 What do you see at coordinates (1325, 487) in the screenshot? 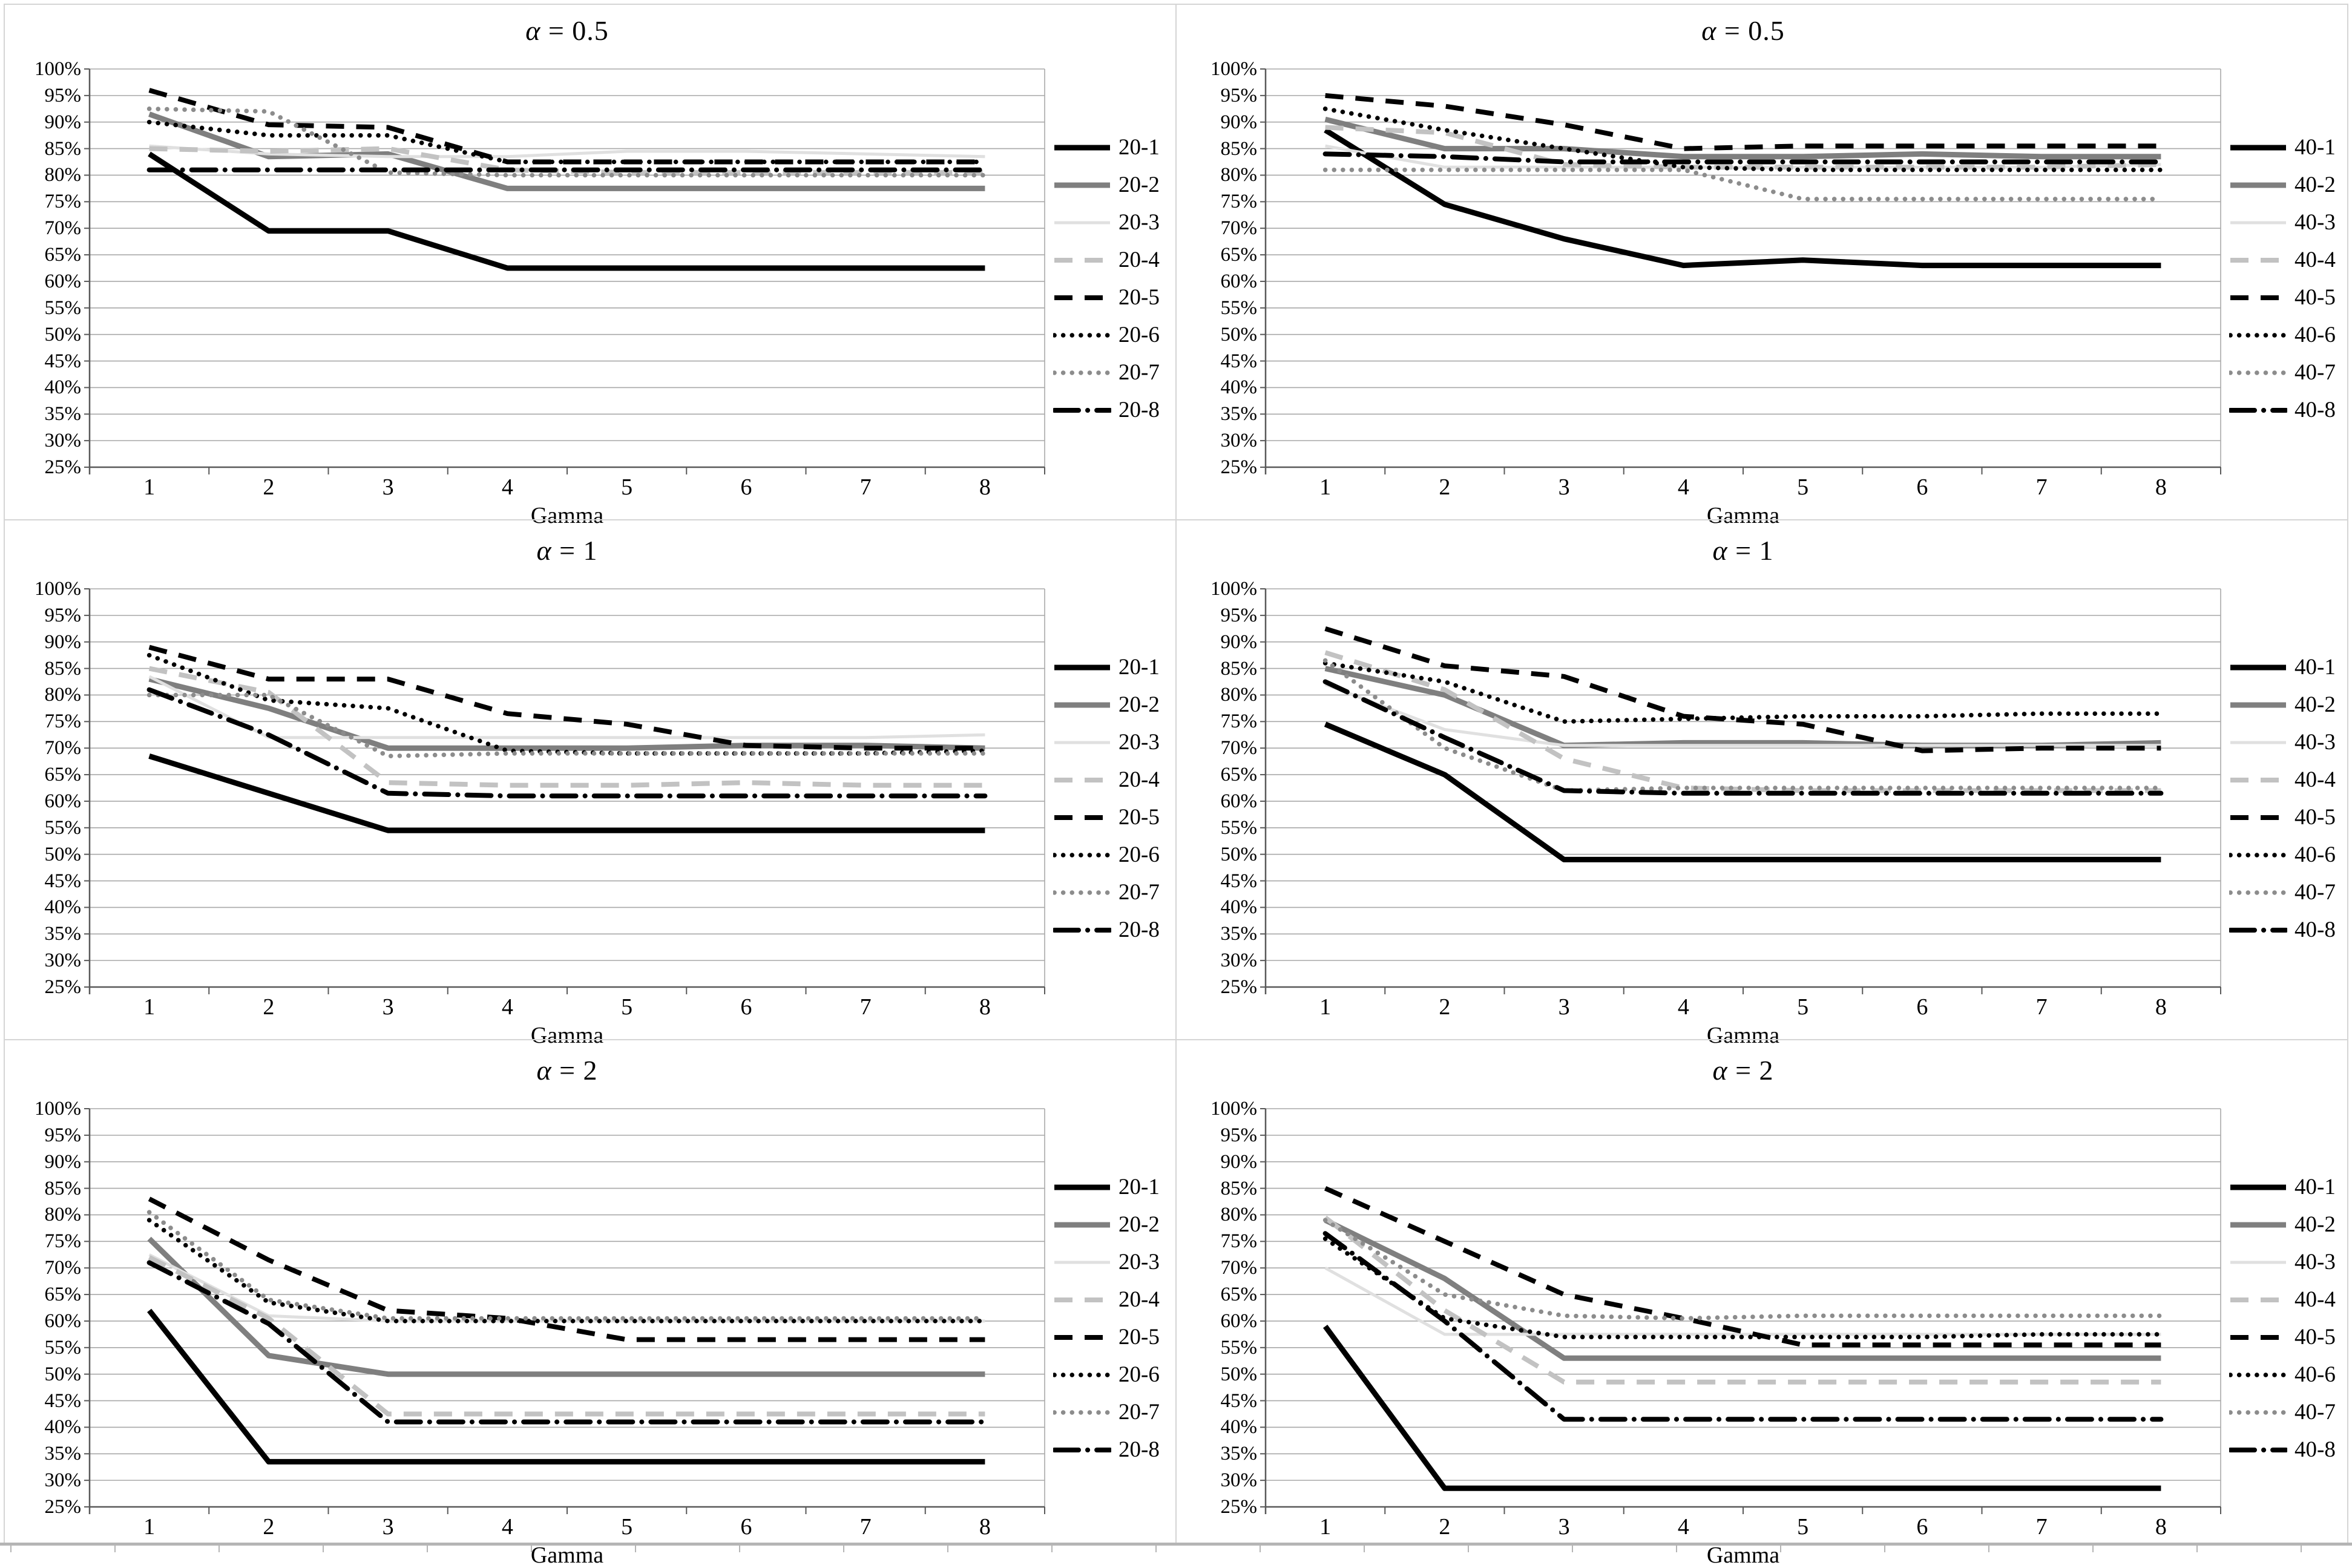
I see `x-tick-label: 1` at bounding box center [1325, 487].